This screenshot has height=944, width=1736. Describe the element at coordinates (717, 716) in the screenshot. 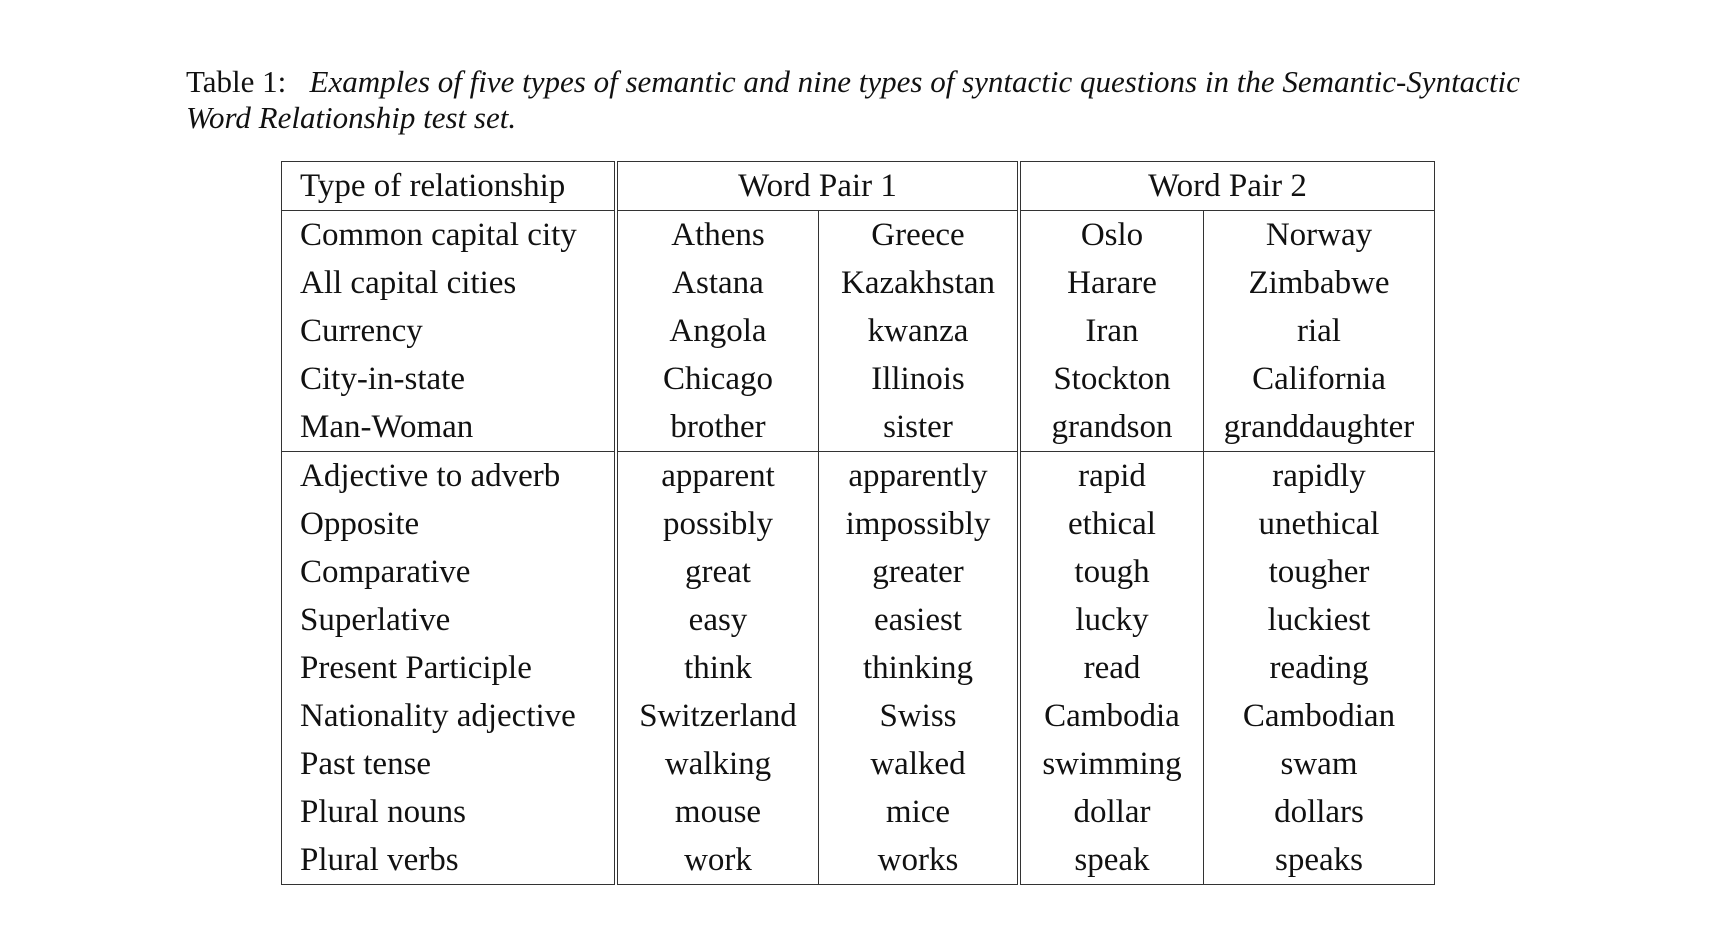

I see `word-pair-1-first-cell: Switzerland` at that location.